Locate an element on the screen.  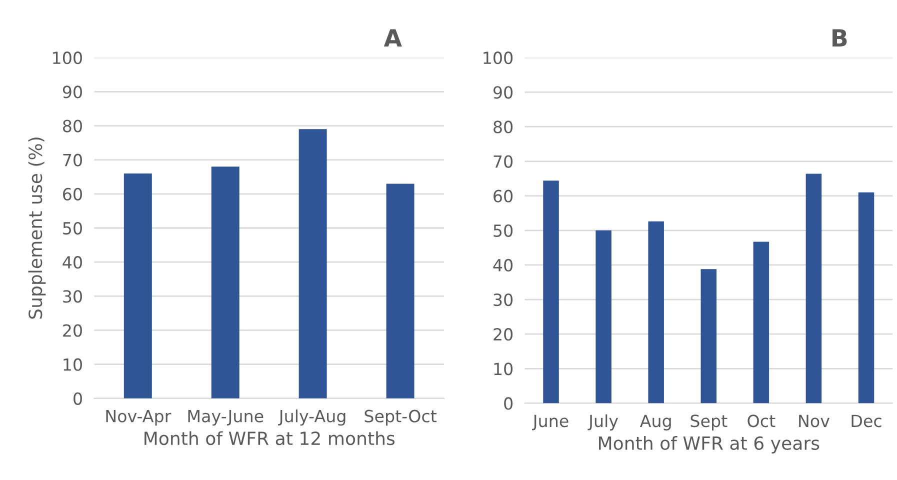
chart-title: B is located at coordinates (839, 37).